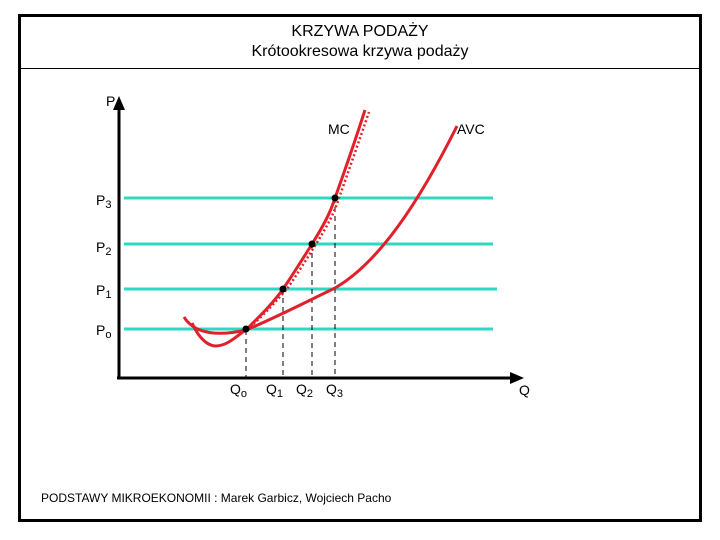 The height and width of the screenshot is (540, 720). I want to click on y-axis-label: P, so click(110, 101).